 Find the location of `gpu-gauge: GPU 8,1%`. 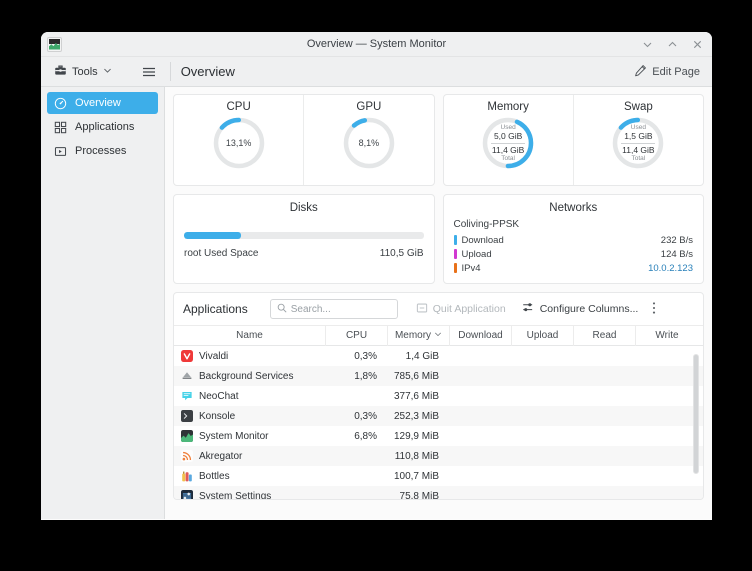

gpu-gauge: GPU 8,1% is located at coordinates (368, 140).